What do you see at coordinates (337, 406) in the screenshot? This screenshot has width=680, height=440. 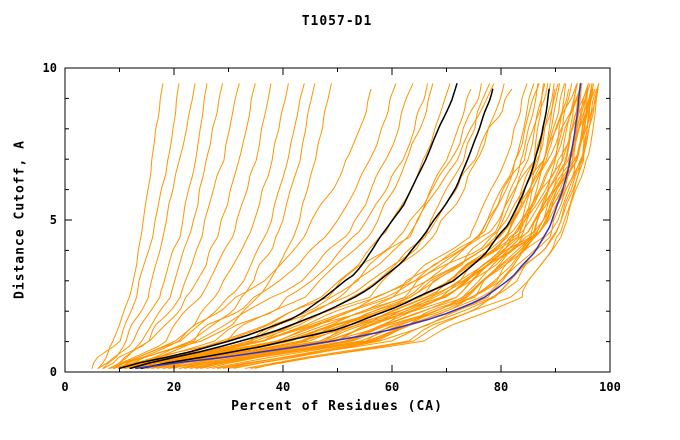 I see `x-axis-label: Percent of Residues (CA)` at bounding box center [337, 406].